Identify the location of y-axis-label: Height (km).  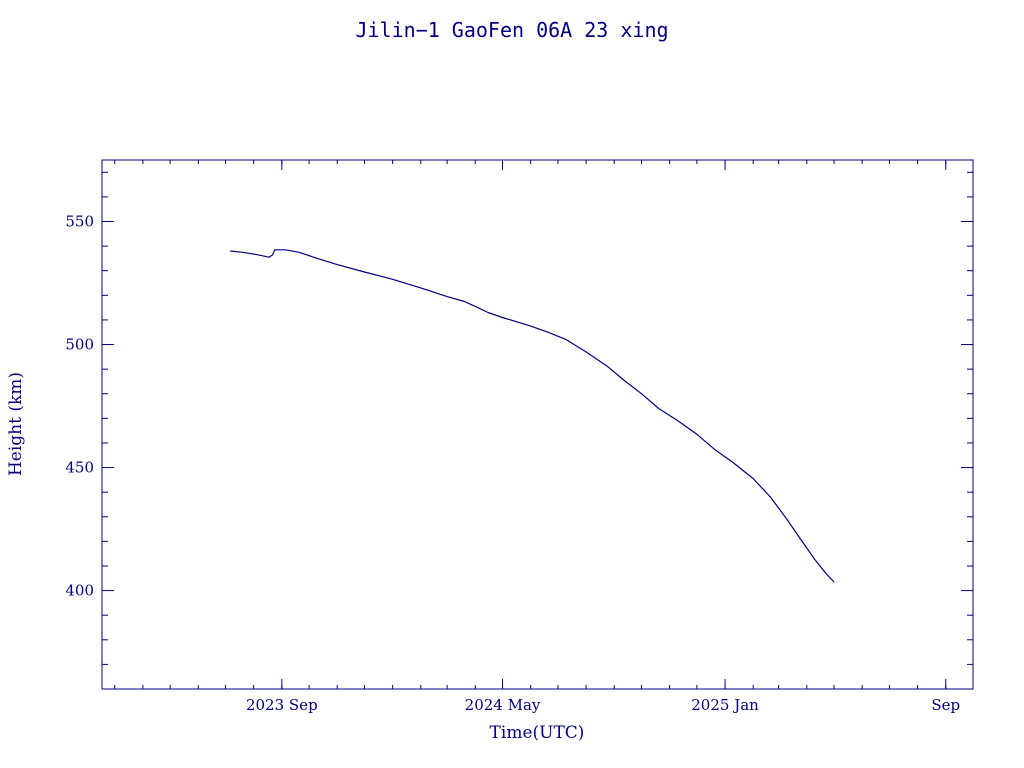
(16, 424).